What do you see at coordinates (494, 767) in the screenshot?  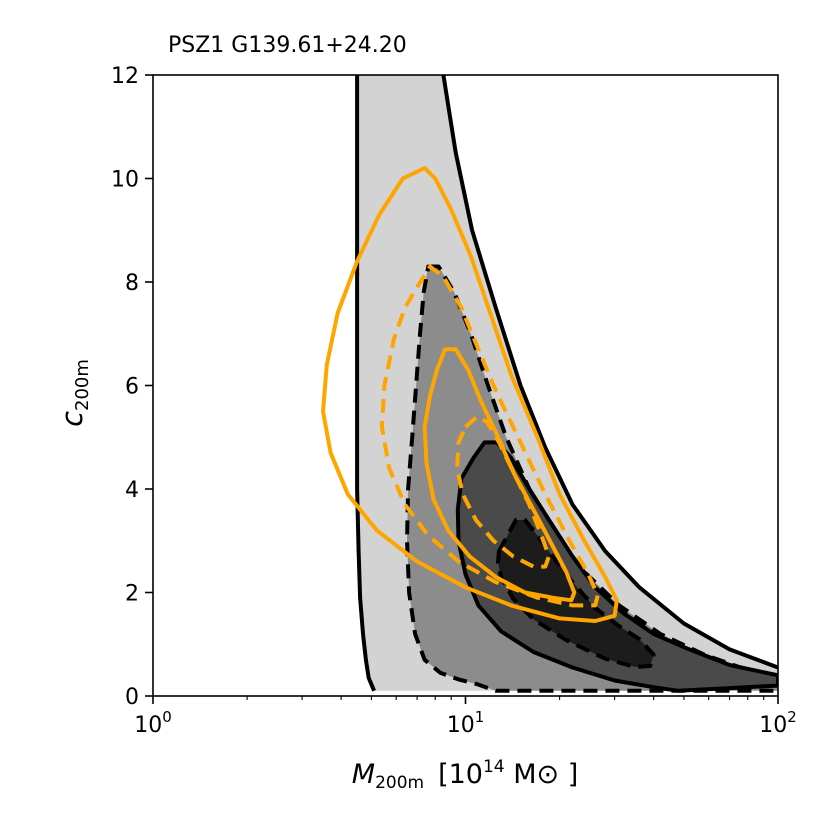 I see `x-axis-label-unit-exp: 14` at bounding box center [494, 767].